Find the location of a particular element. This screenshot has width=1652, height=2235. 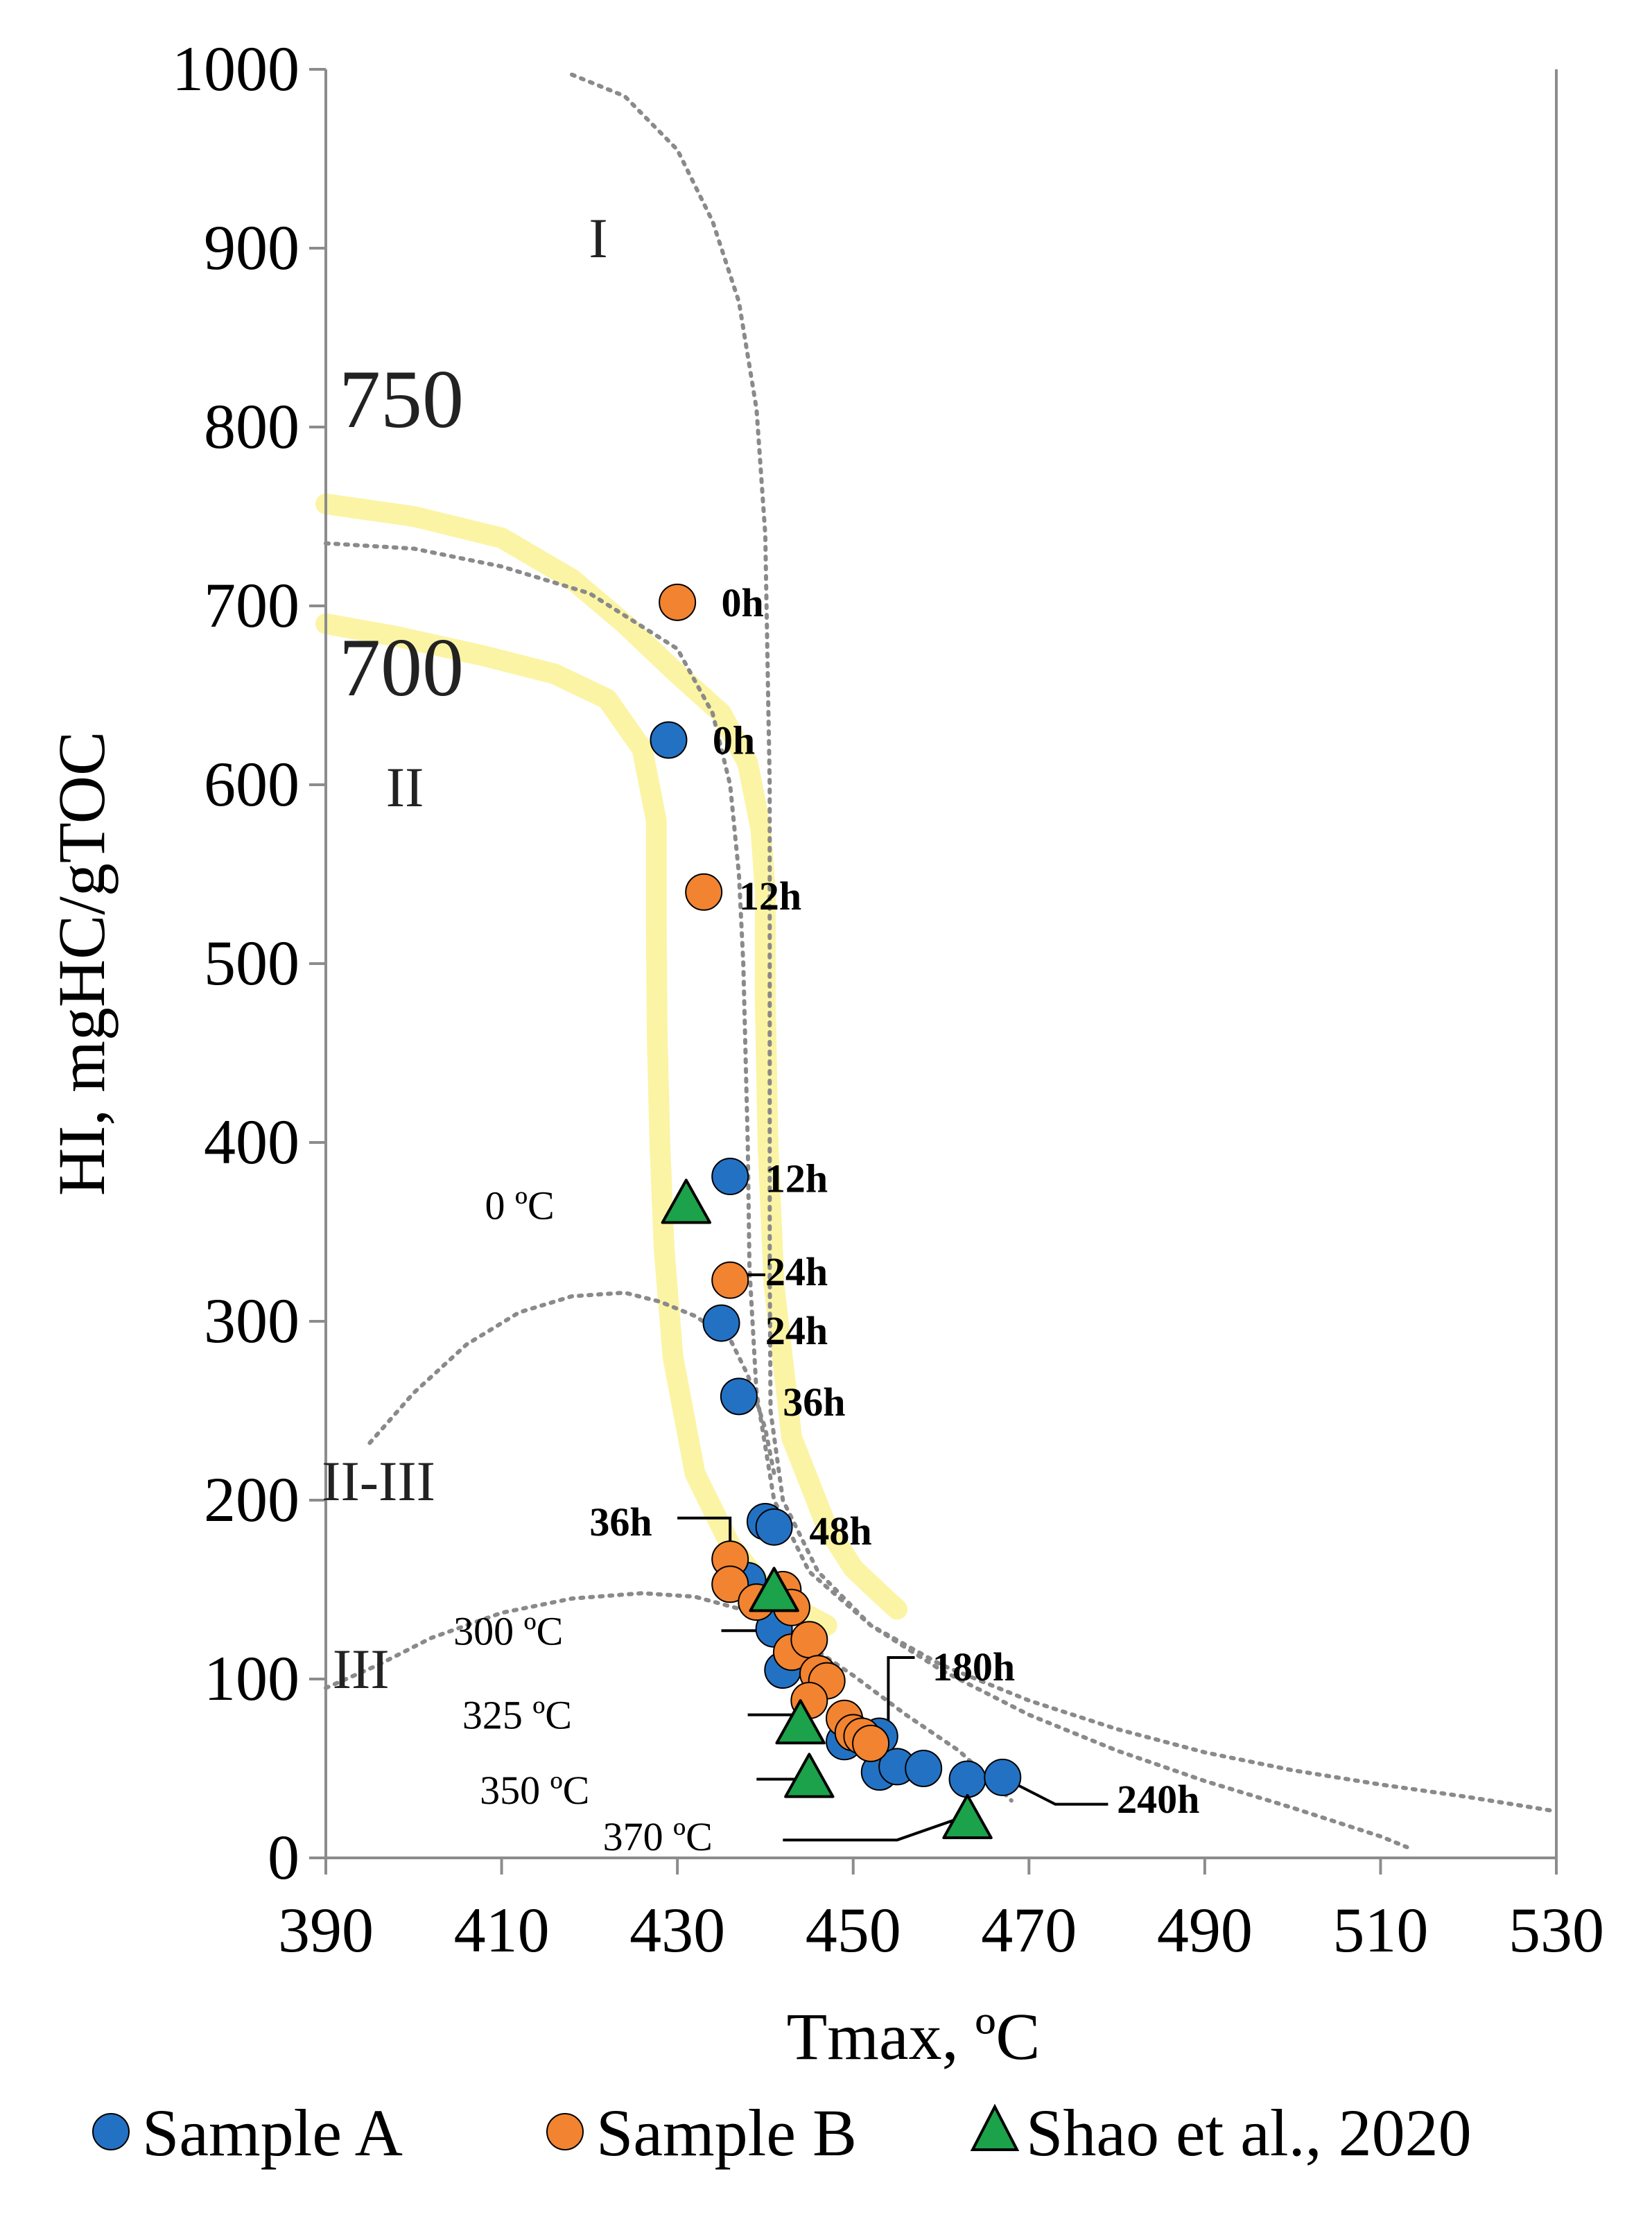

x-tick-label: 450 is located at coordinates (853, 1930).